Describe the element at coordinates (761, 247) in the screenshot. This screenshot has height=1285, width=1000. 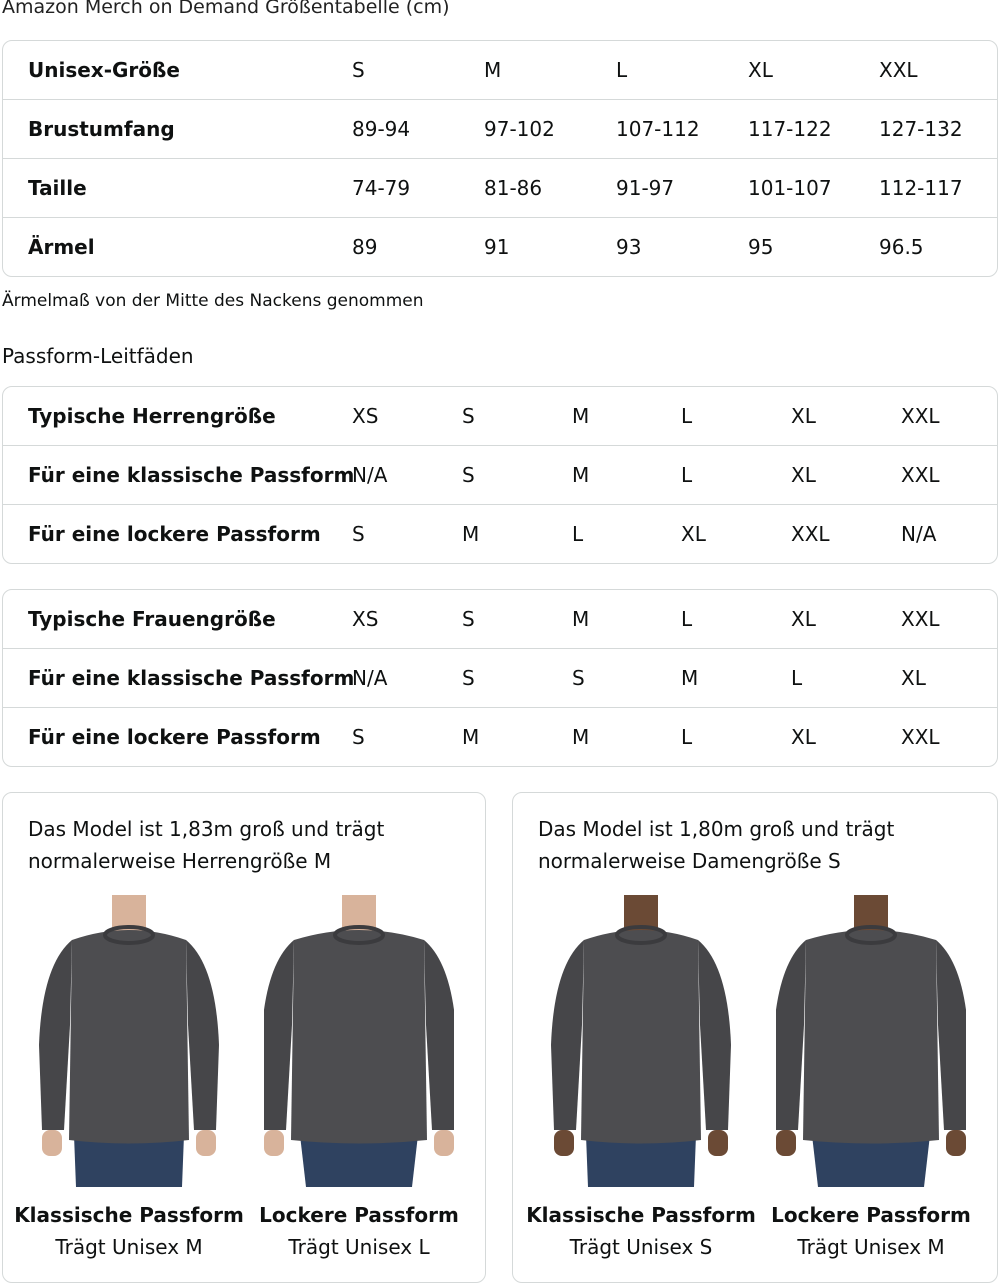
I see `table-cell: 95` at that location.